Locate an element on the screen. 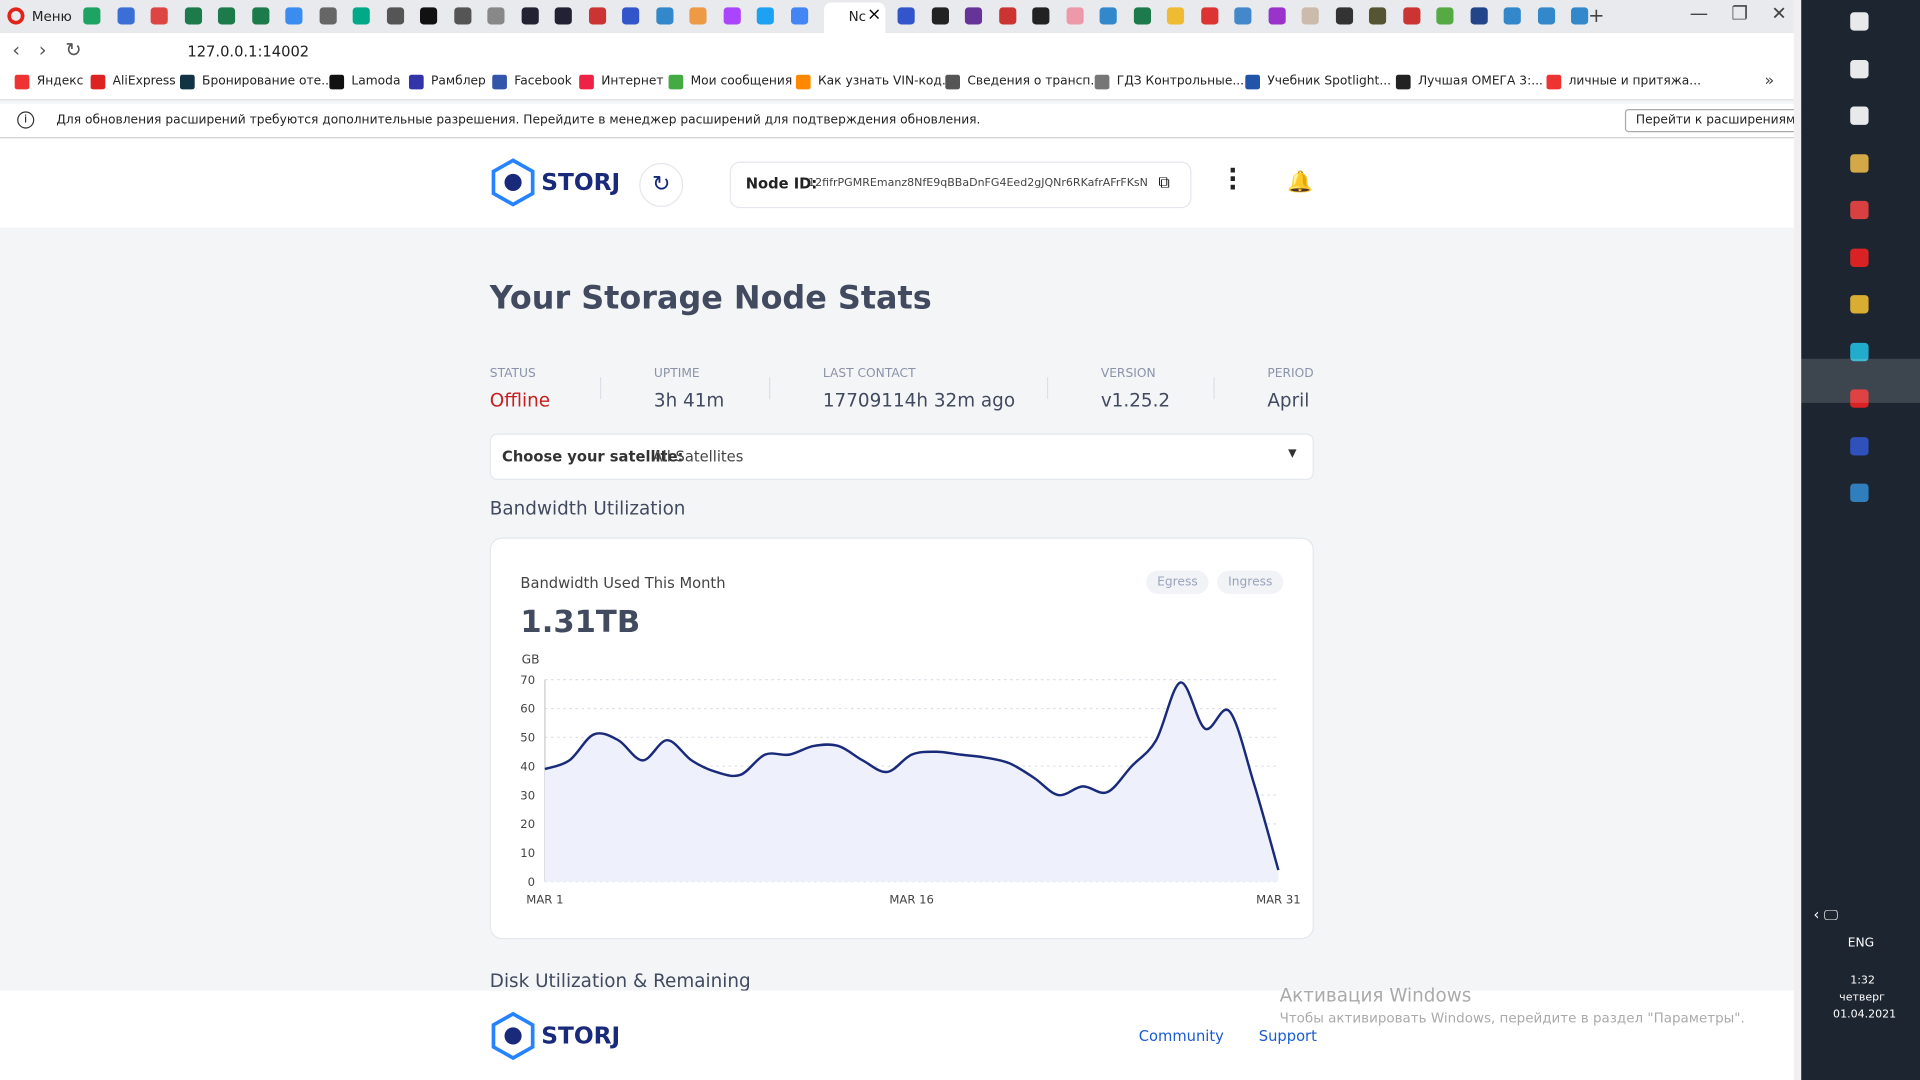 This screenshot has width=1920, height=1080. bookmarks-more: » is located at coordinates (1769, 81).